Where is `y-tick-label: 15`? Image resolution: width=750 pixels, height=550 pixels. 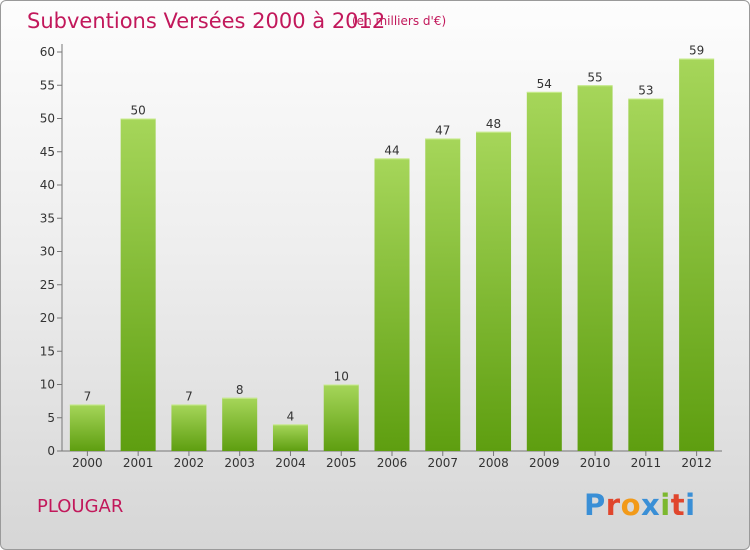
y-tick-label: 15 is located at coordinates (47, 351).